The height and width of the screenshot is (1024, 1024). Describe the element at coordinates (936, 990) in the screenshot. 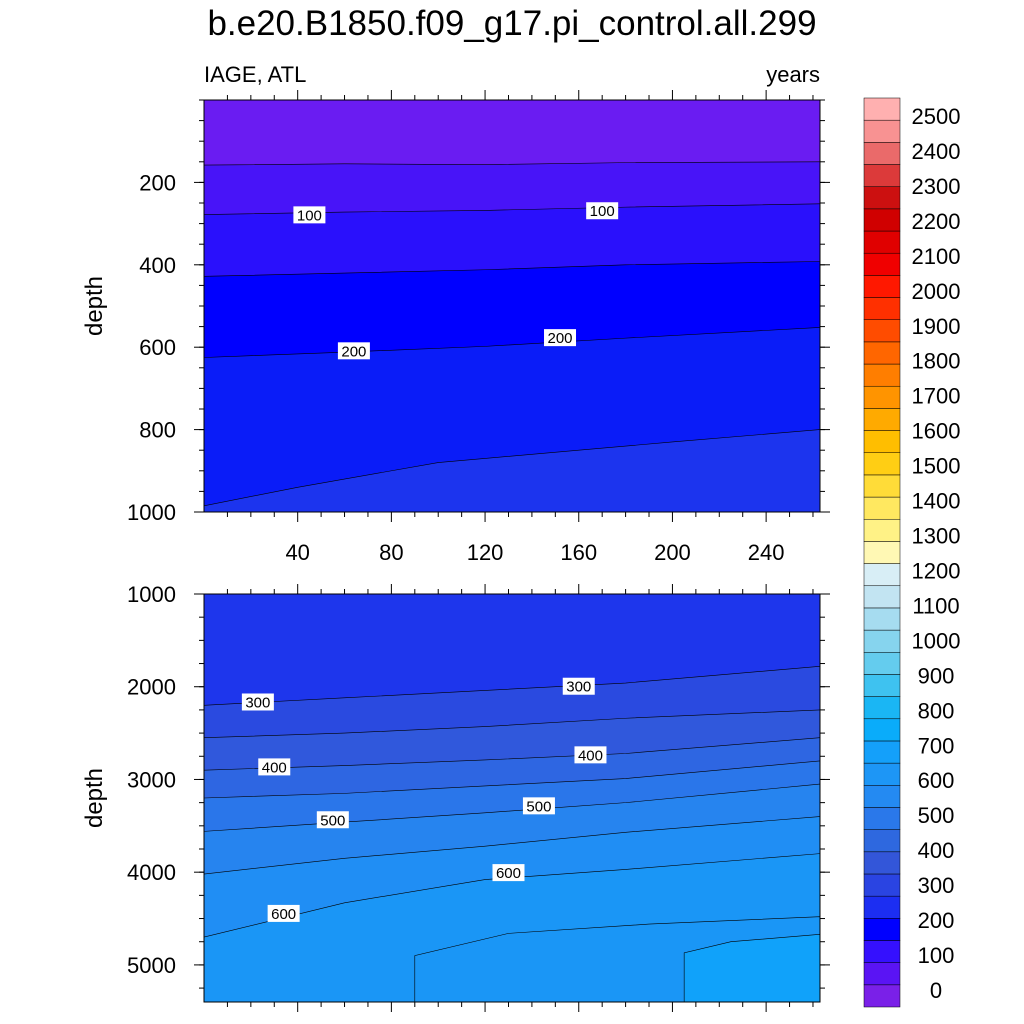

I see `colorbar-label: 0` at that location.